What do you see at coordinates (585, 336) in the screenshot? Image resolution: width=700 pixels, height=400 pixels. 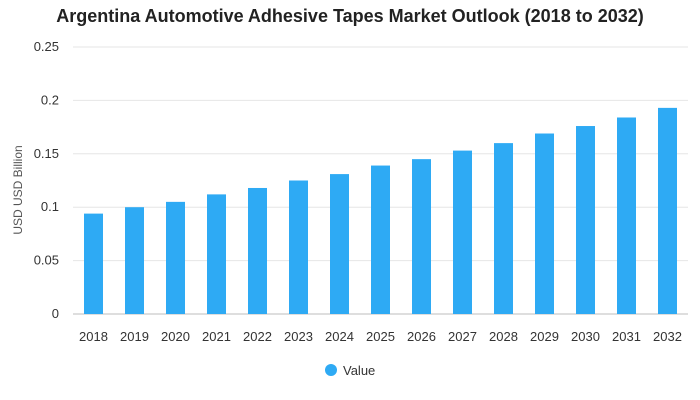 I see `x-tick-label: 2030` at bounding box center [585, 336].